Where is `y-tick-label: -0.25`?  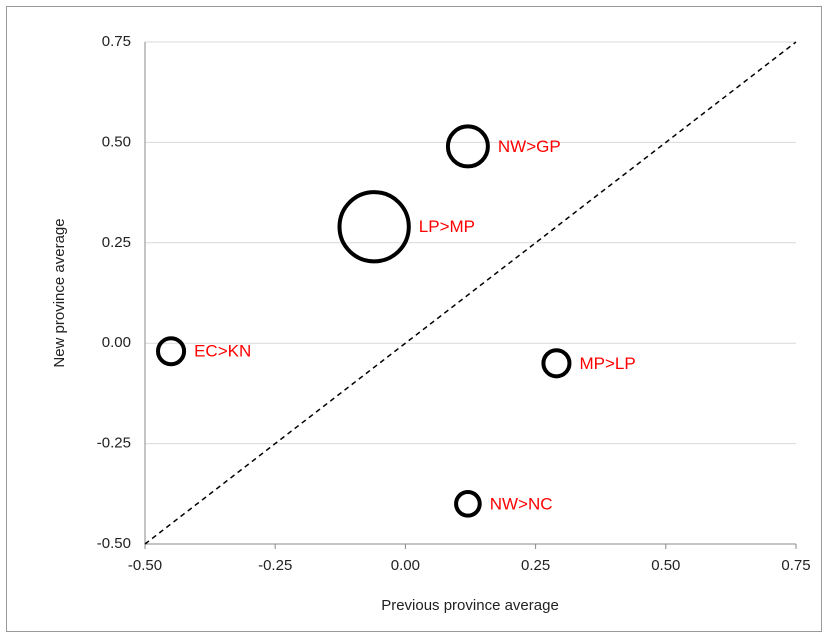 y-tick-label: -0.25 is located at coordinates (114, 443).